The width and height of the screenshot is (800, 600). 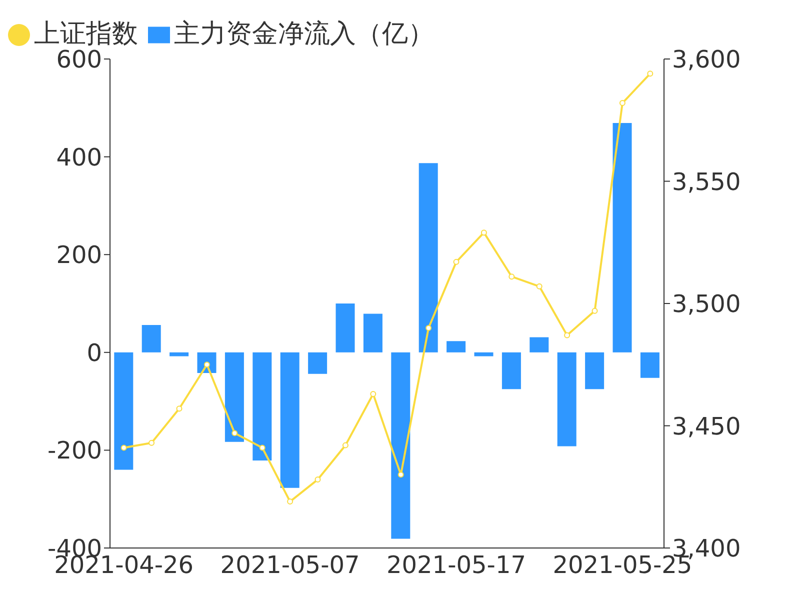 I want to click on y2-tick-label: 3,600, so click(x=706, y=60).